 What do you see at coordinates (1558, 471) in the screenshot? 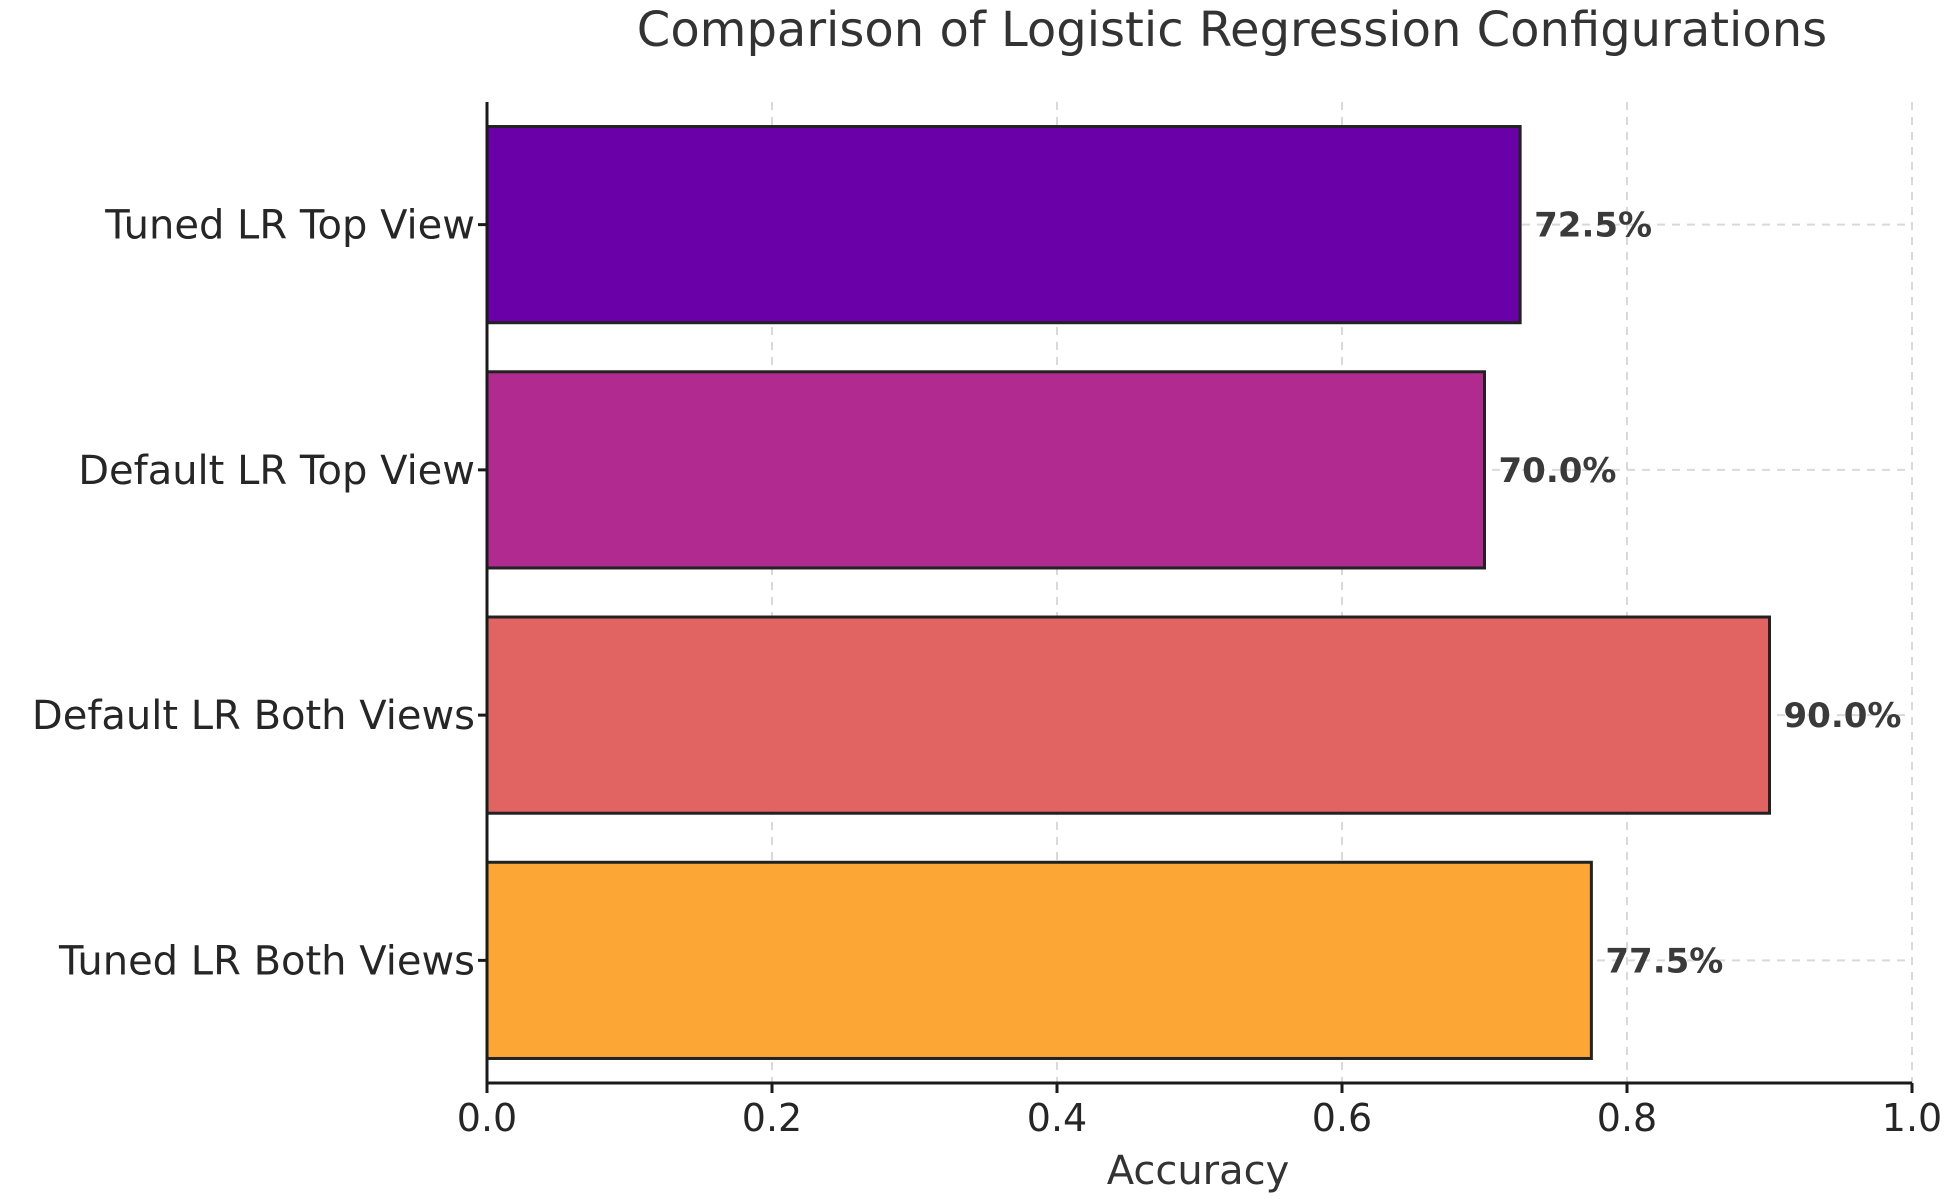
I see `bar-value-label: 70.0%` at bounding box center [1558, 471].